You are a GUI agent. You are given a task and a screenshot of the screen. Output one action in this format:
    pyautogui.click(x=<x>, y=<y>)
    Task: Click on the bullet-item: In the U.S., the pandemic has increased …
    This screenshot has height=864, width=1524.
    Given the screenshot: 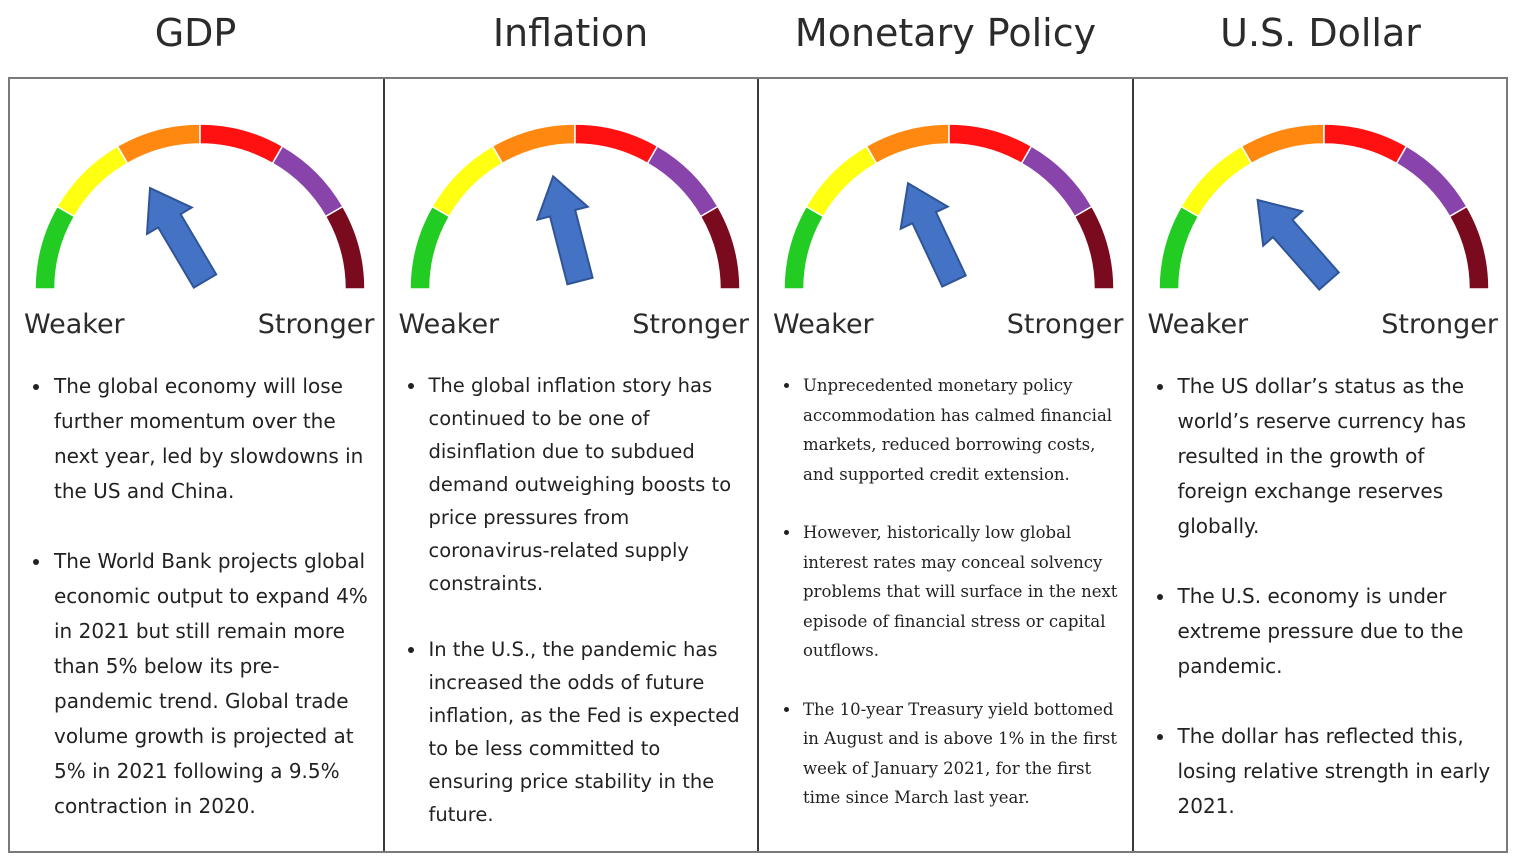 What is the action you would take?
    pyautogui.click(x=589, y=732)
    